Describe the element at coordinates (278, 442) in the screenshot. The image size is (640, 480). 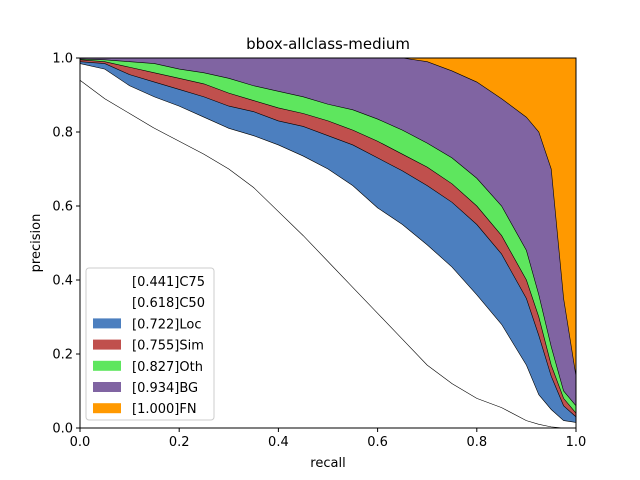
I see `x-tick-label: 0.4` at that location.